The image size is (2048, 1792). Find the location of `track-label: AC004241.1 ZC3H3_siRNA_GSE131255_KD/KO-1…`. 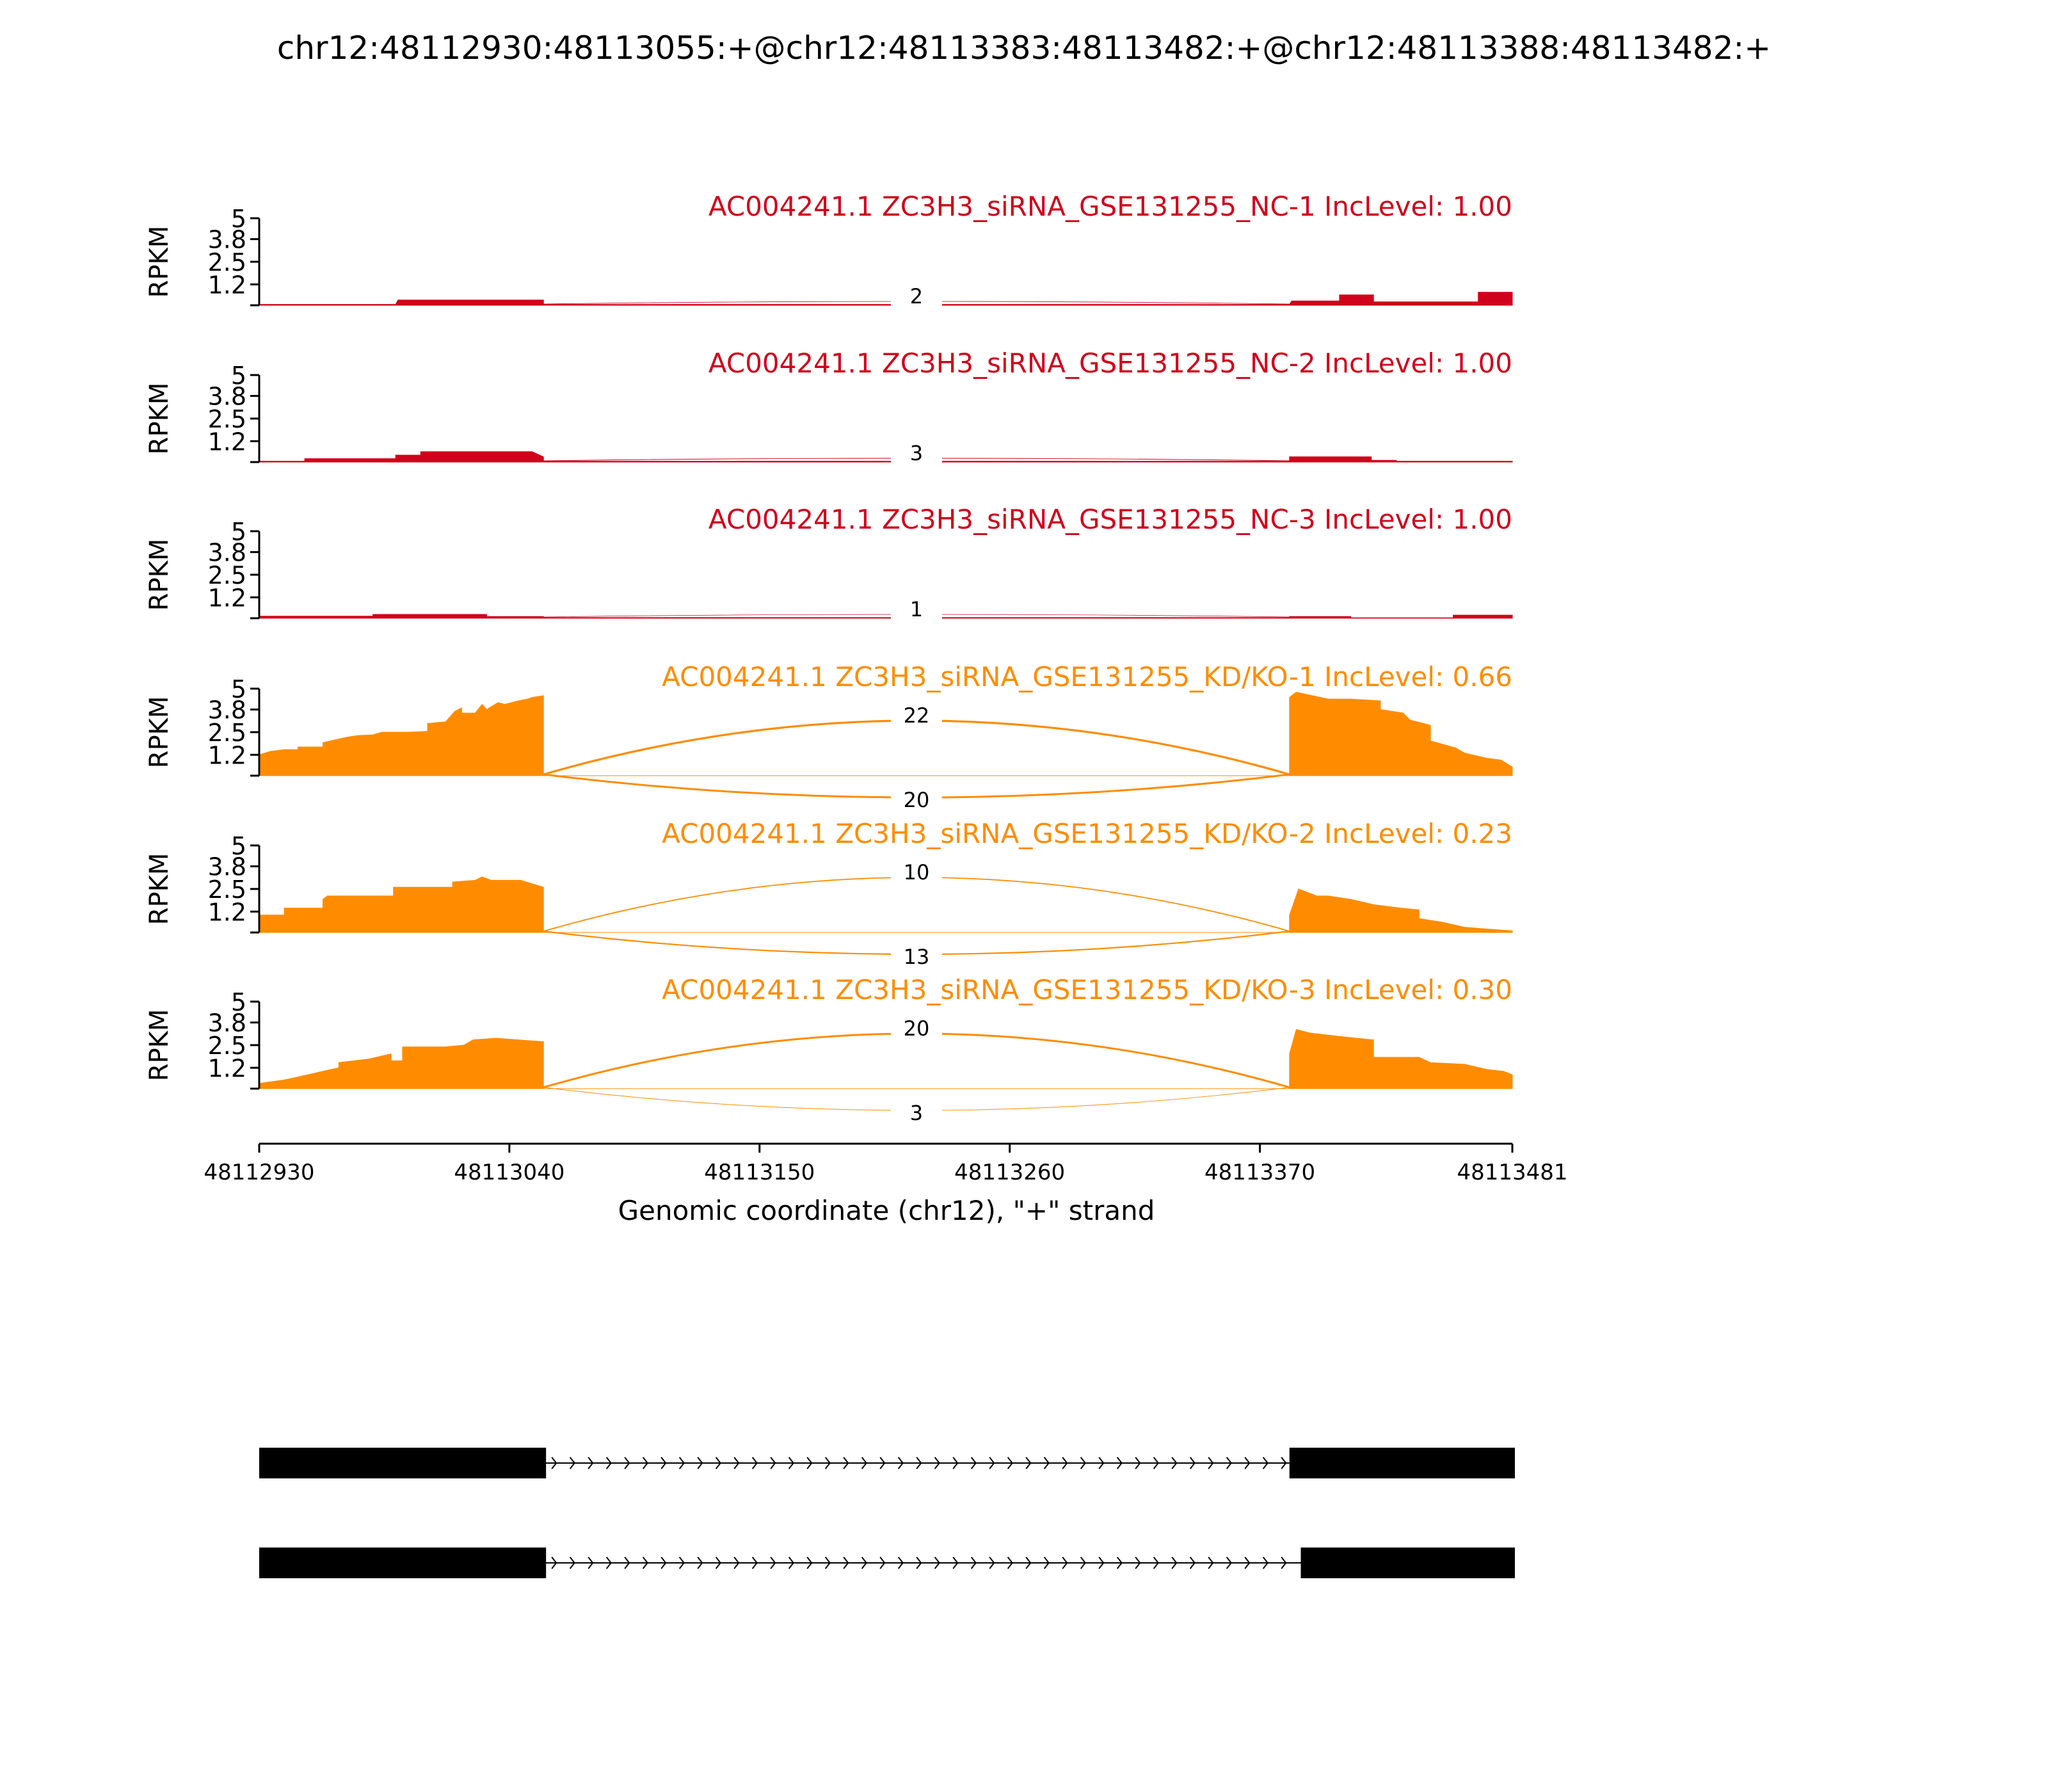

track-label: AC004241.1 ZC3H3_siRNA_GSE131255_KD/KO-1… is located at coordinates (1087, 676).